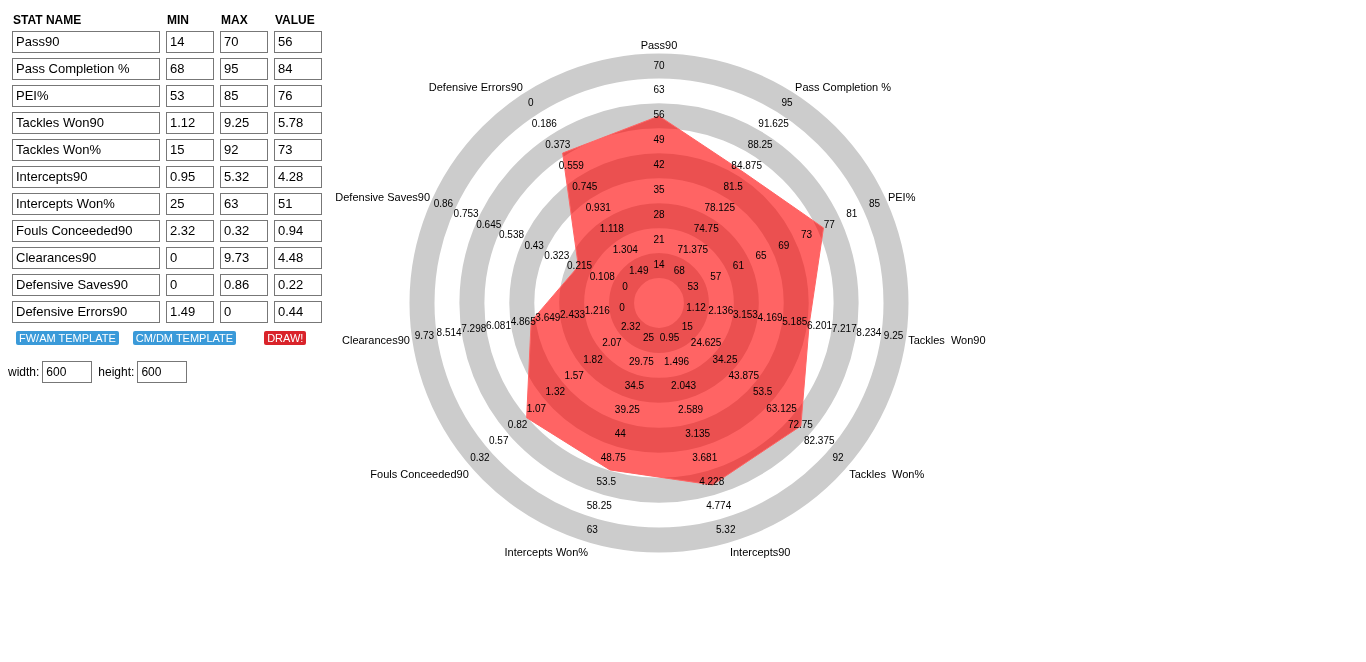 The width and height of the screenshot is (1366, 662). I want to click on text: 0.32, so click(480, 457).